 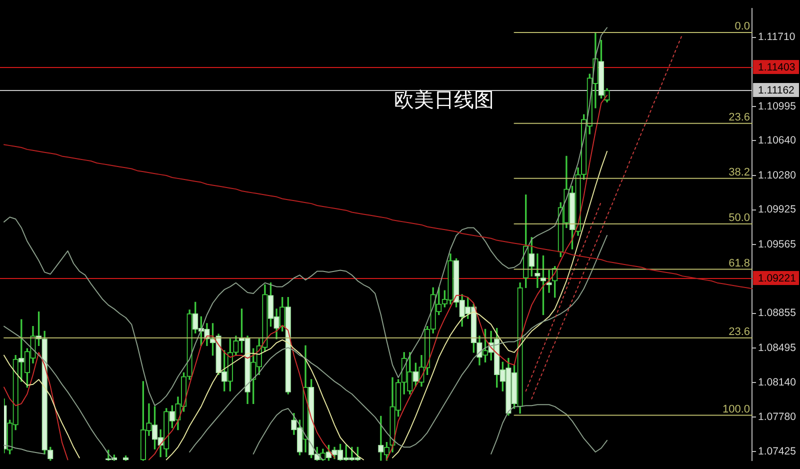 I want to click on y-tick-label: 1.08140, so click(x=777, y=382).